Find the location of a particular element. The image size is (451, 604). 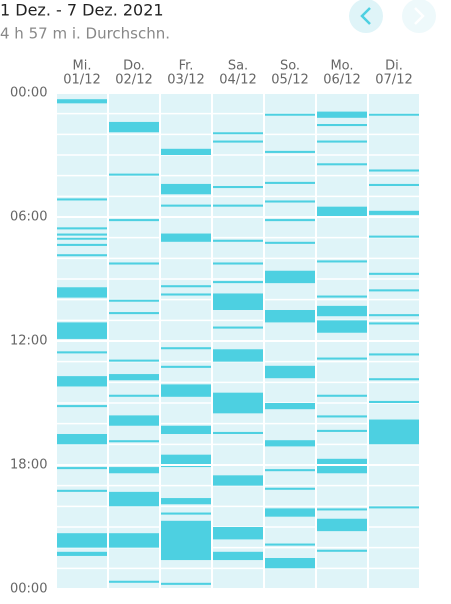

prev-button-bg is located at coordinates (366, 16).